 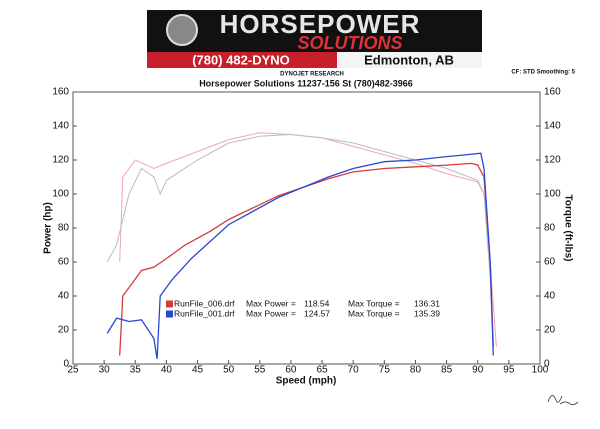 What do you see at coordinates (204, 313) in the screenshot?
I see `legend-name: RunFile_001.drf` at bounding box center [204, 313].